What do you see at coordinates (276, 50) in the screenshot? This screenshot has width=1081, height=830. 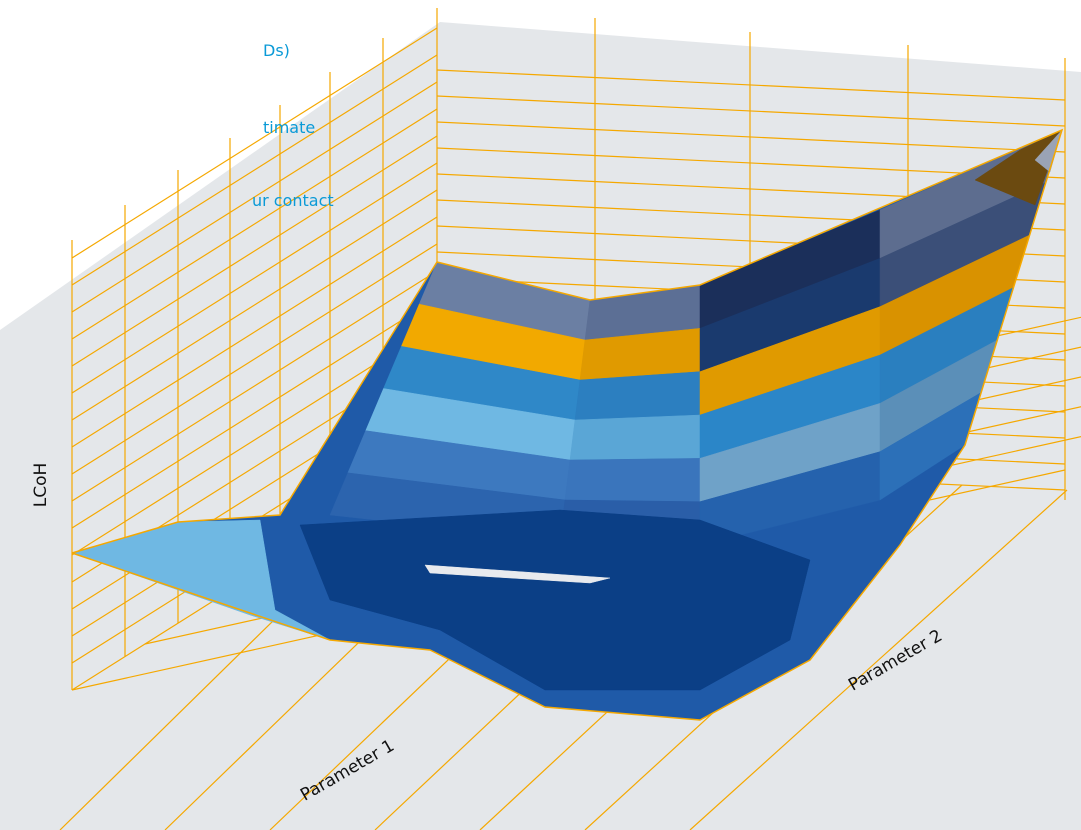 I see `nav-link: Ds)` at bounding box center [276, 50].